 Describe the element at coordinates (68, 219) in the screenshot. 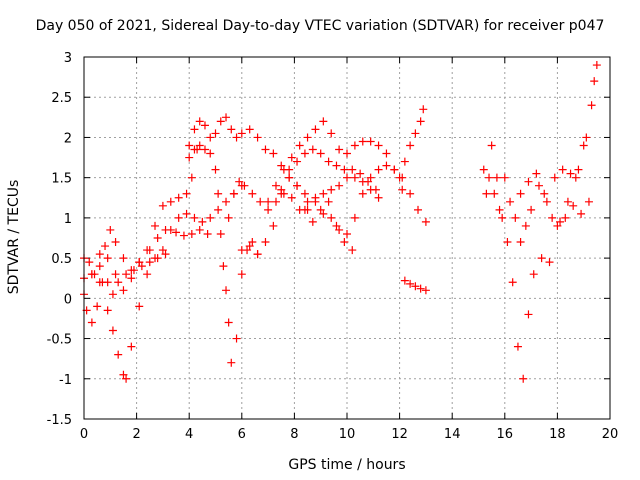

I see `y-tick-label: 1` at that location.